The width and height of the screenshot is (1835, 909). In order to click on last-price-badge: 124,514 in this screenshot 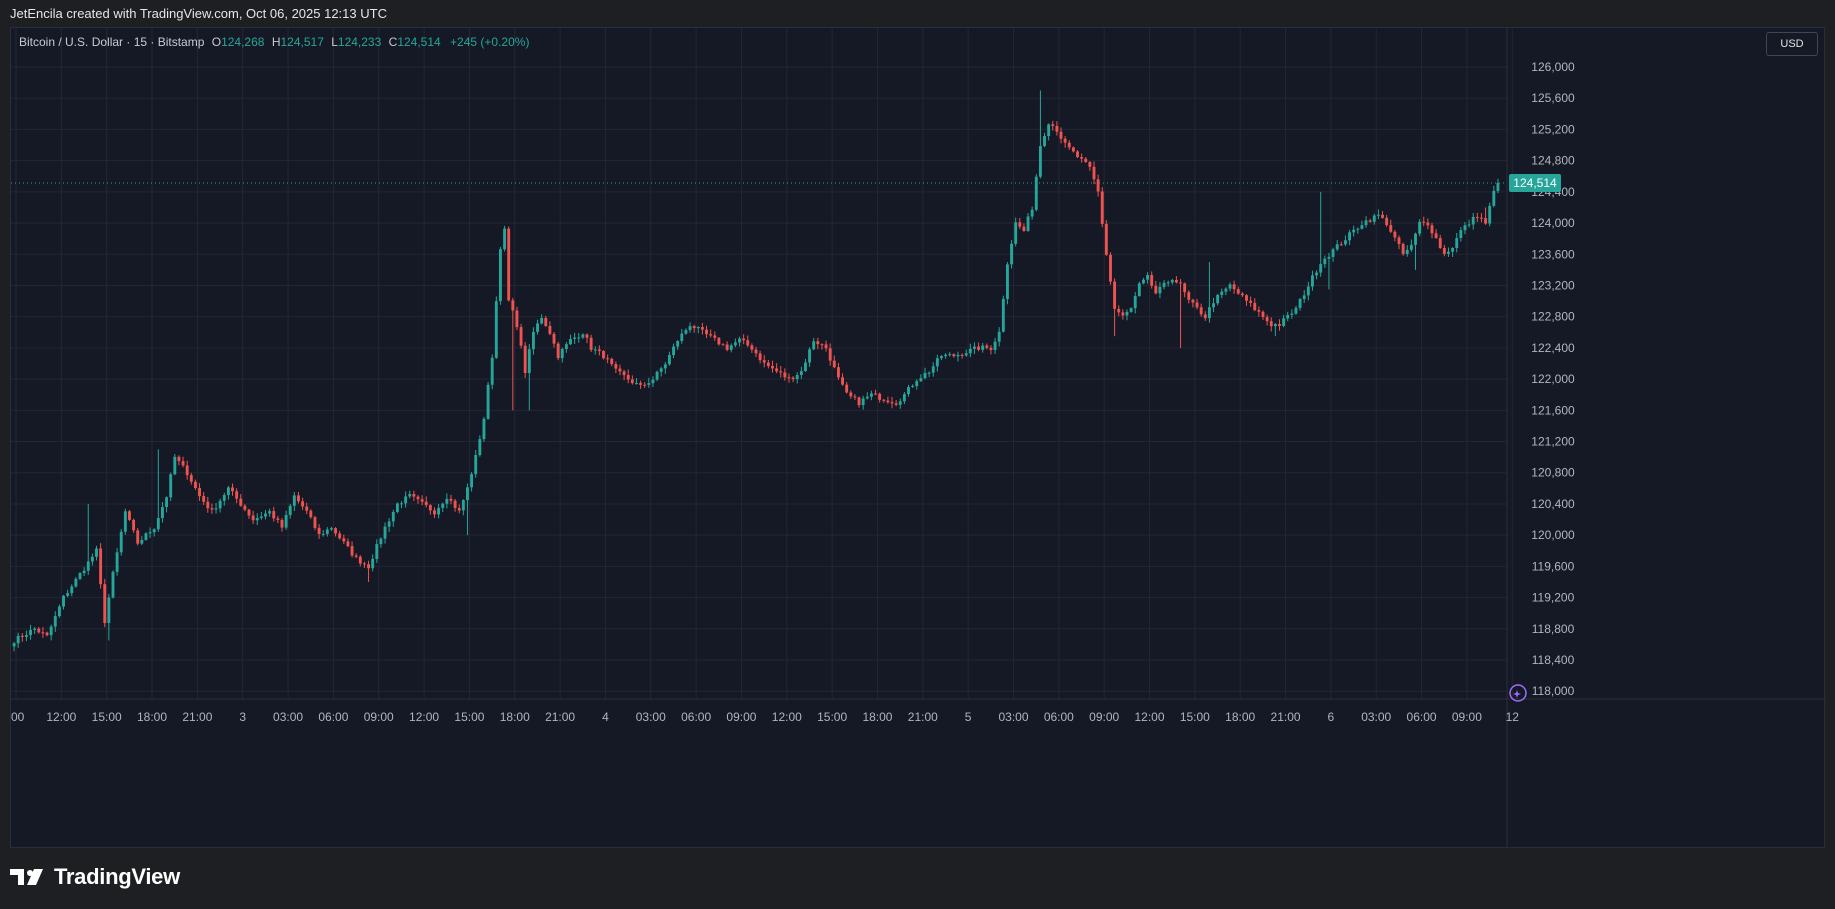, I will do `click(1535, 182)`.